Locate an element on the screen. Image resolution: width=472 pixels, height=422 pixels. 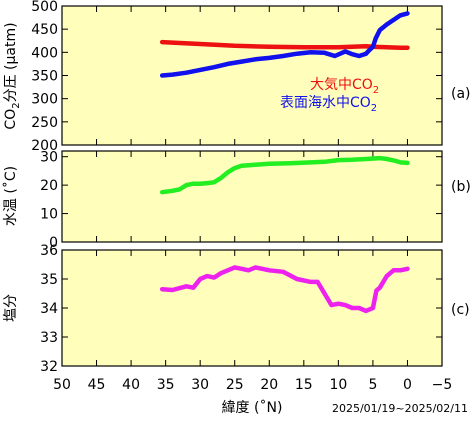
xtick-label: 0 is located at coordinates (407, 385).